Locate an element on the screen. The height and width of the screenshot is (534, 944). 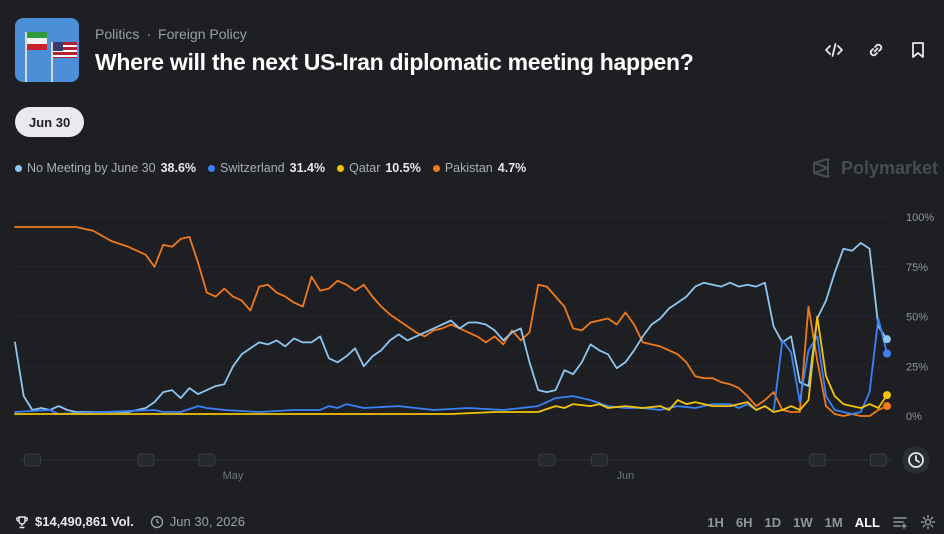
x-axis-ticks: May Jun is located at coordinates (429, 476).